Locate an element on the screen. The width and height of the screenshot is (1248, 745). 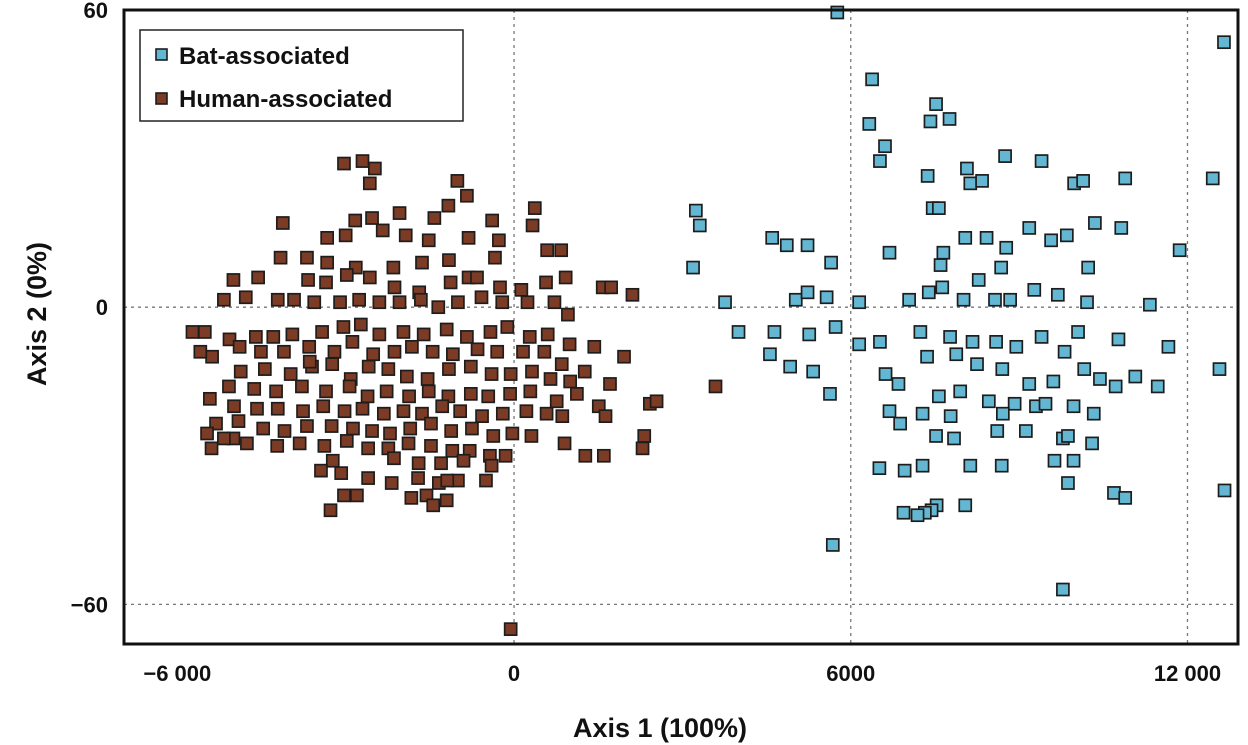
x-axis-title: Axis 1 (100%) is located at coordinates (660, 728).